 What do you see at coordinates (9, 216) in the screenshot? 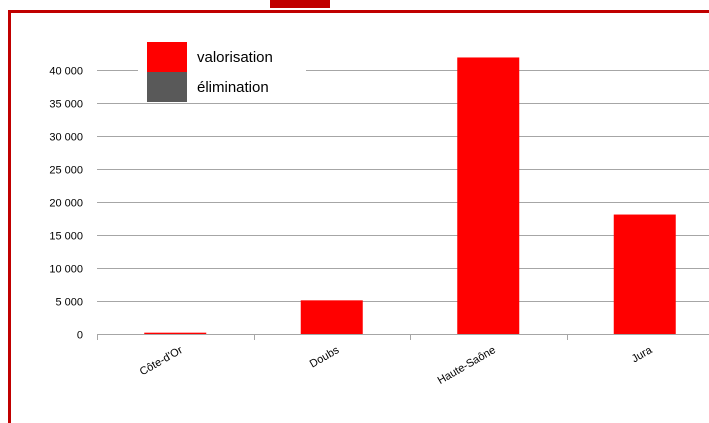
I see `frame-left-border` at bounding box center [9, 216].